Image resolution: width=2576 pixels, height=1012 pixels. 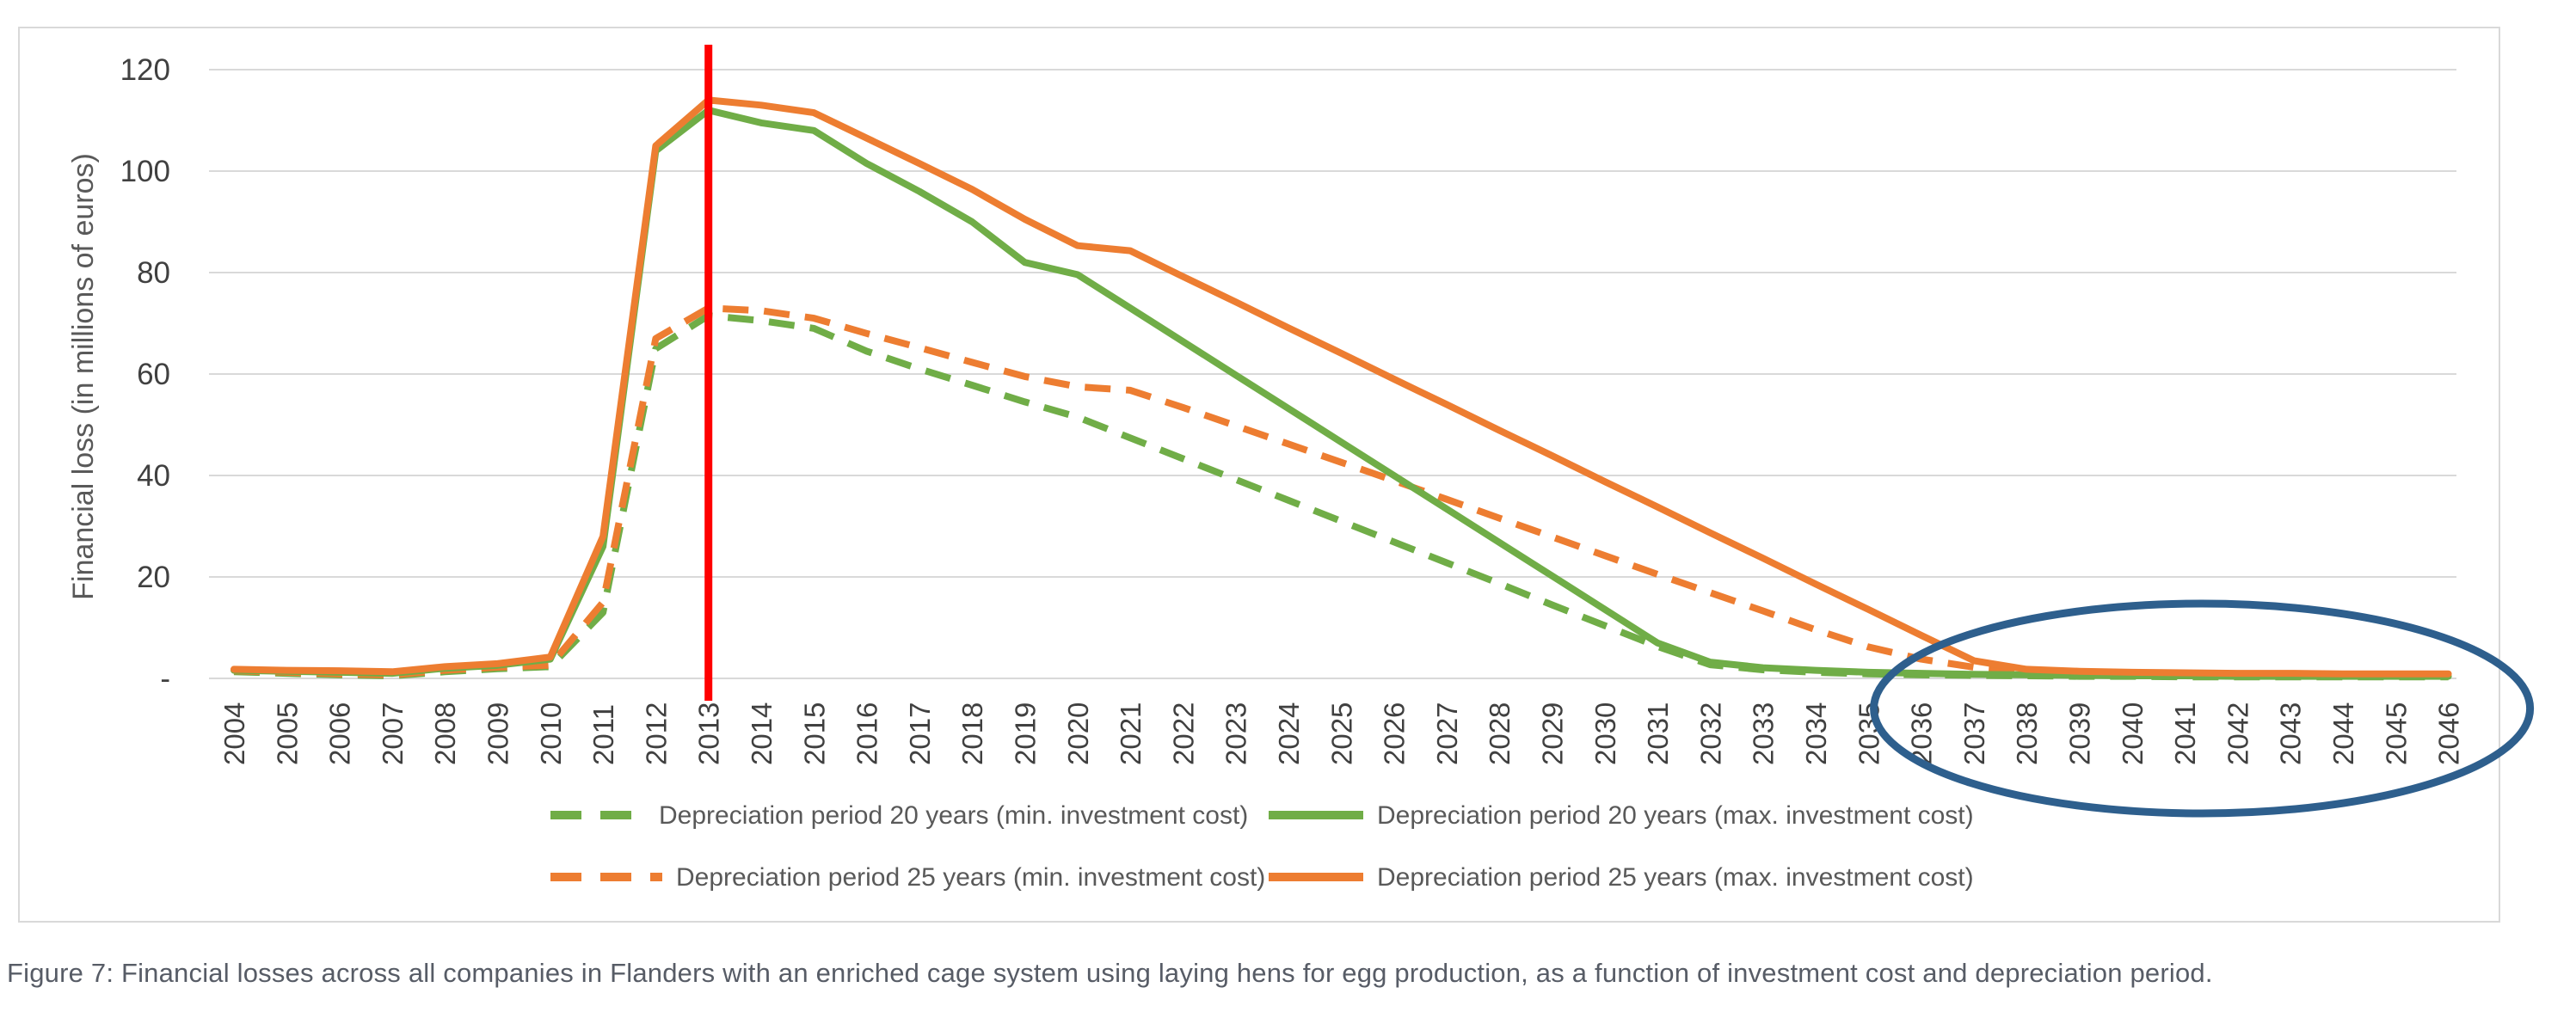 I want to click on x-tick-label: 2040, so click(x=2133, y=733).